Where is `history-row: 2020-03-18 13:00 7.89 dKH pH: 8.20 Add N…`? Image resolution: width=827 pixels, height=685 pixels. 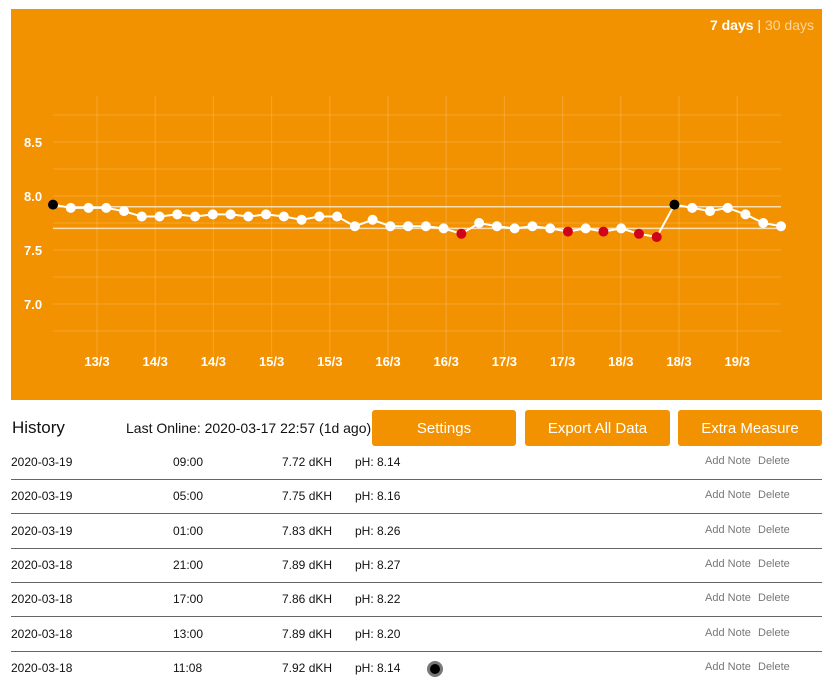 history-row: 2020-03-18 13:00 7.89 dKH pH: 8.20 Add N… is located at coordinates (416, 634).